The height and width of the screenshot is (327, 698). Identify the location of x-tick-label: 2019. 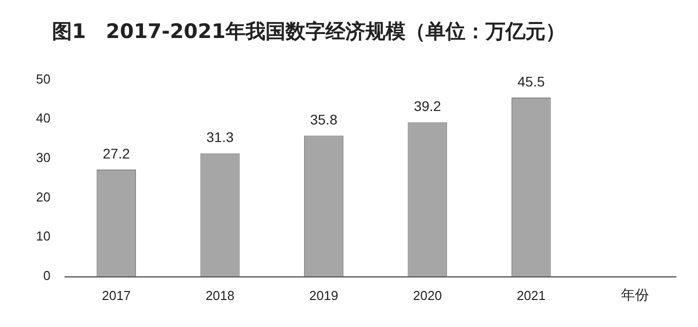
(323, 295).